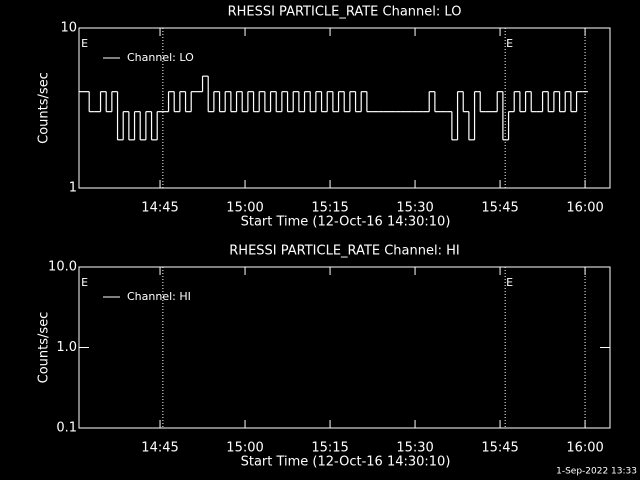  Describe the element at coordinates (345, 12) in the screenshot. I see `chart-title: RHESSI PARTICLE_RATE Channel: LO` at that location.